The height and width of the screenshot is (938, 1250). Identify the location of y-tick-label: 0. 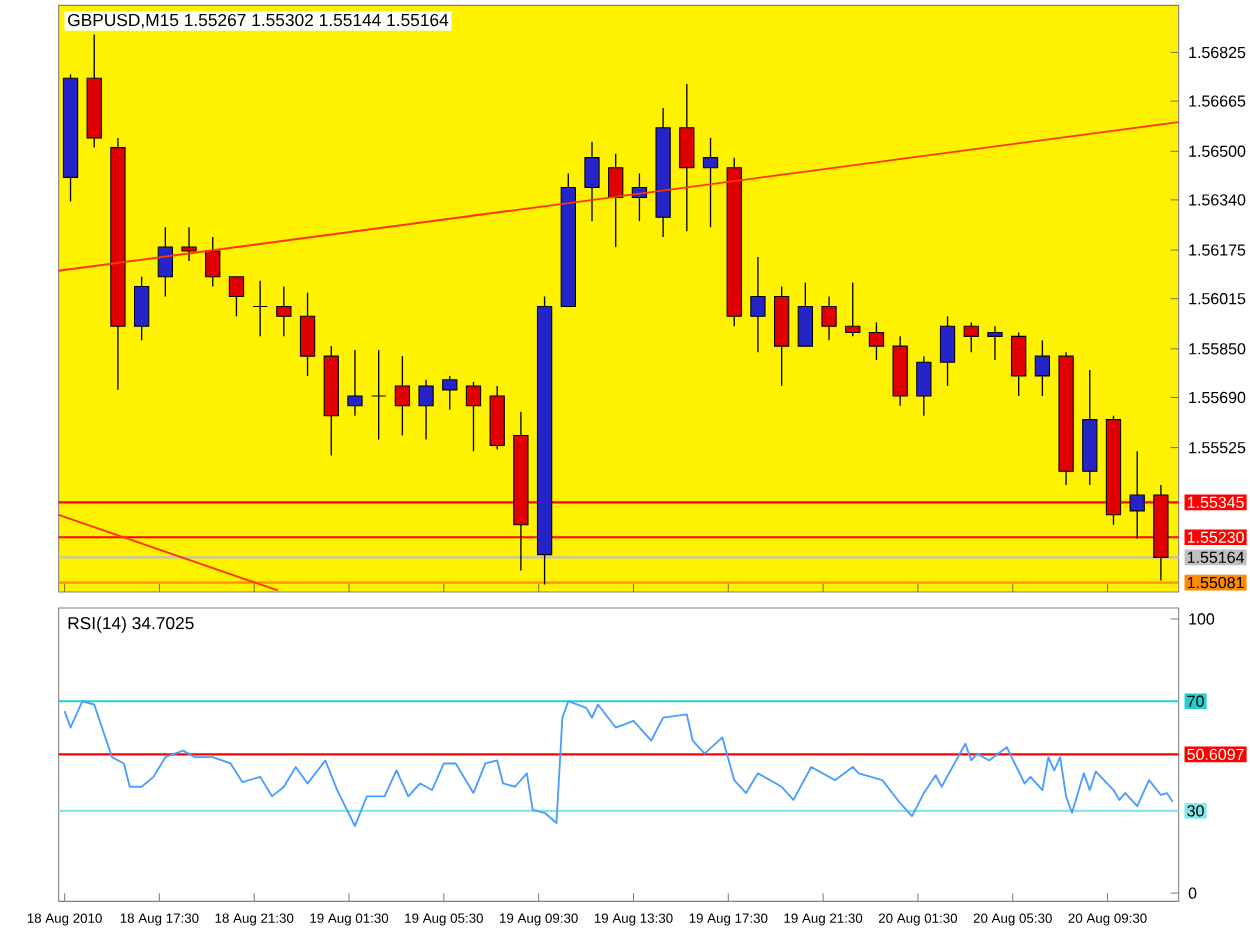
(1192, 893).